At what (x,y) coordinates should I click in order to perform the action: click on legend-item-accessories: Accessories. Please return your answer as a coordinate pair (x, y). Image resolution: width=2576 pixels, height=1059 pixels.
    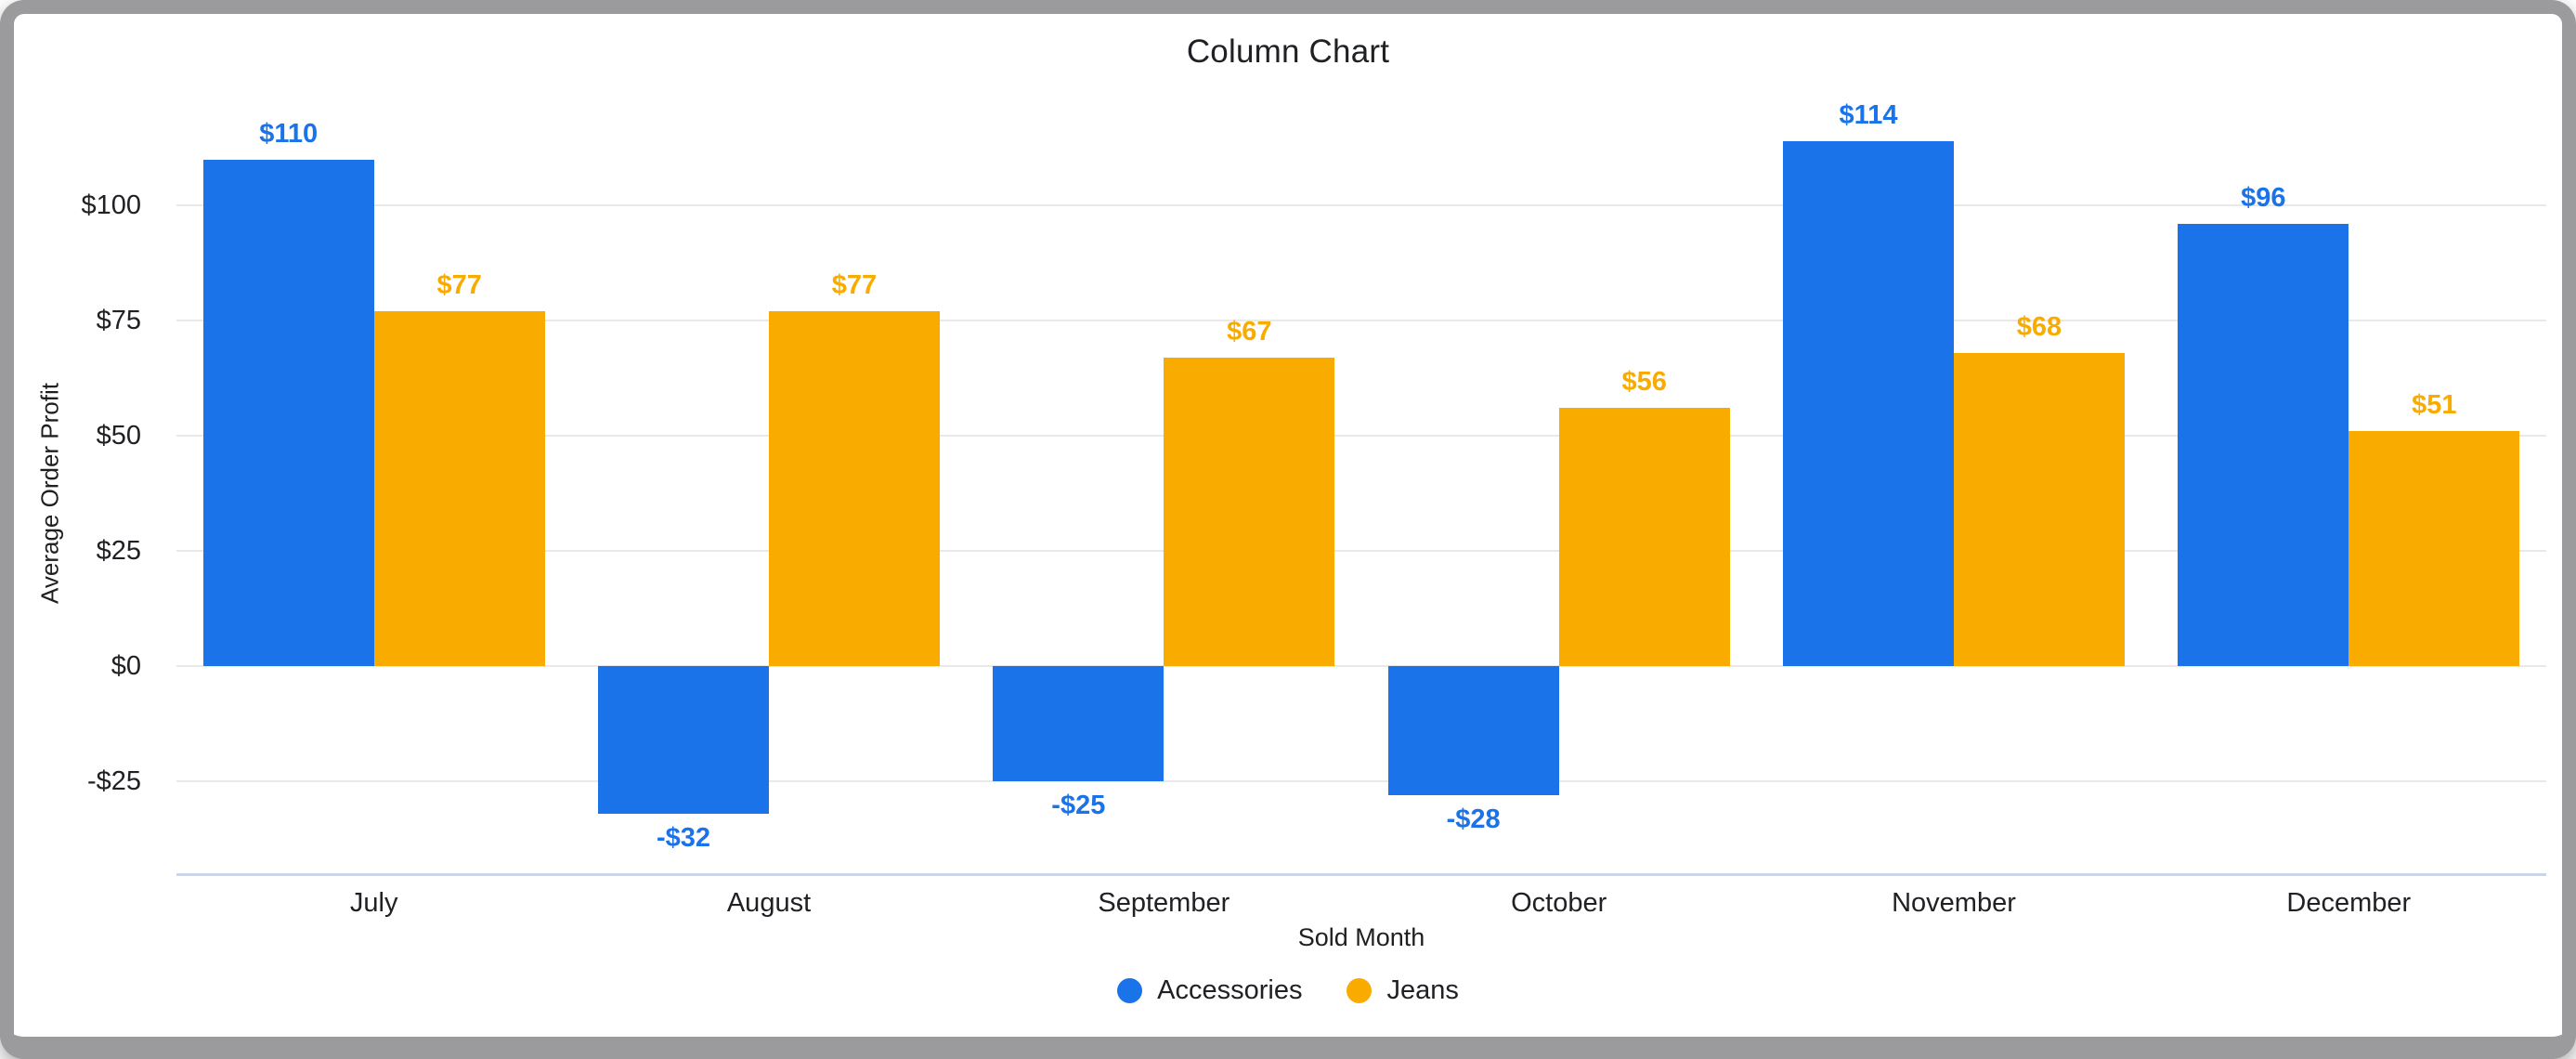
    Looking at the image, I should click on (1209, 990).